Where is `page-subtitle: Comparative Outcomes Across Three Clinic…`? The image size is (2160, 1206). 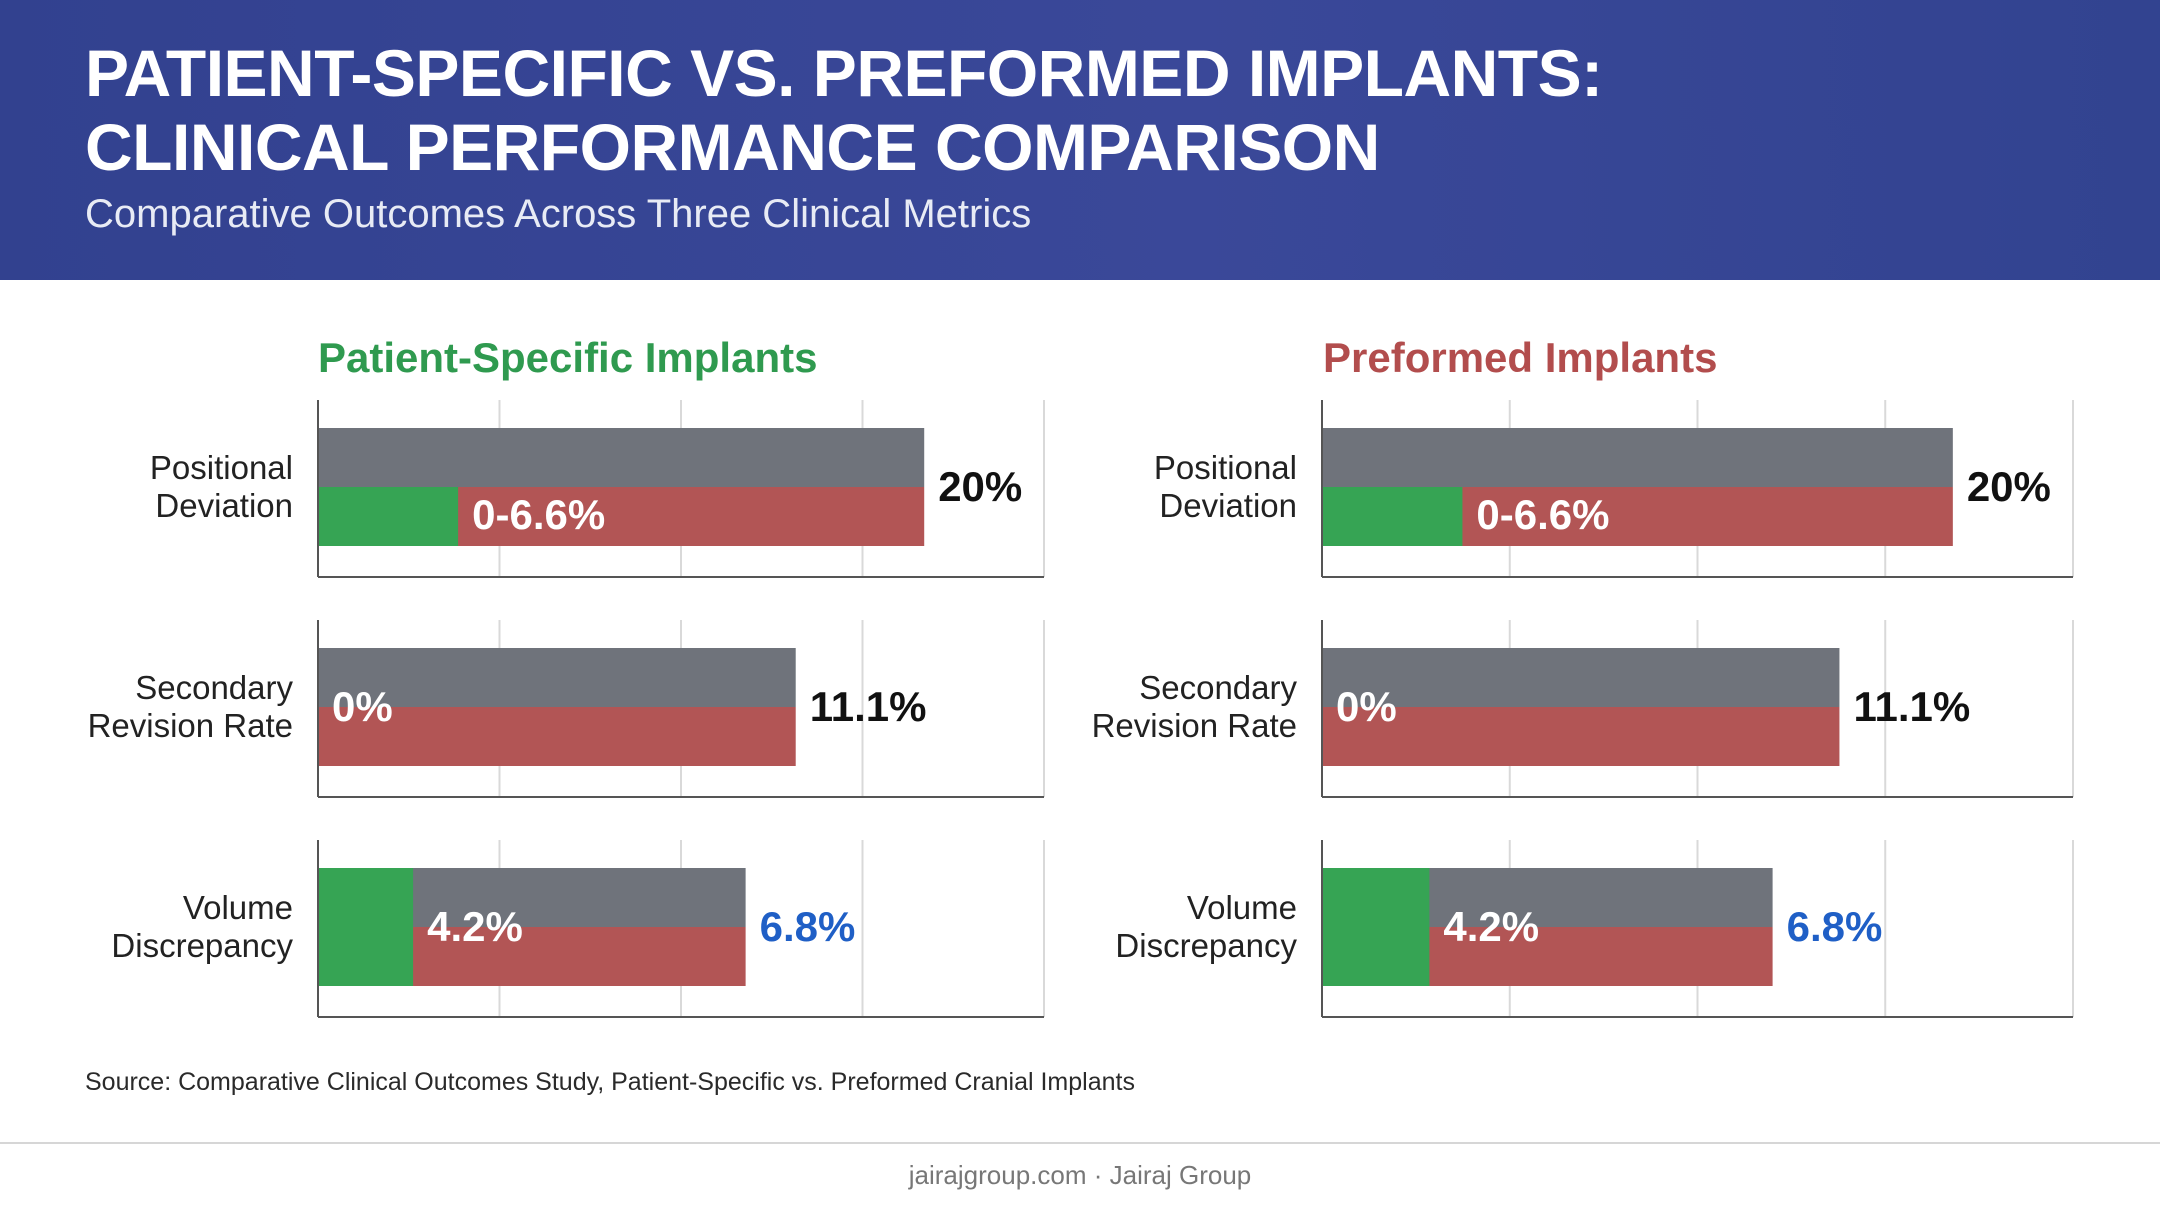
page-subtitle: Comparative Outcomes Across Three Clinic… is located at coordinates (558, 214).